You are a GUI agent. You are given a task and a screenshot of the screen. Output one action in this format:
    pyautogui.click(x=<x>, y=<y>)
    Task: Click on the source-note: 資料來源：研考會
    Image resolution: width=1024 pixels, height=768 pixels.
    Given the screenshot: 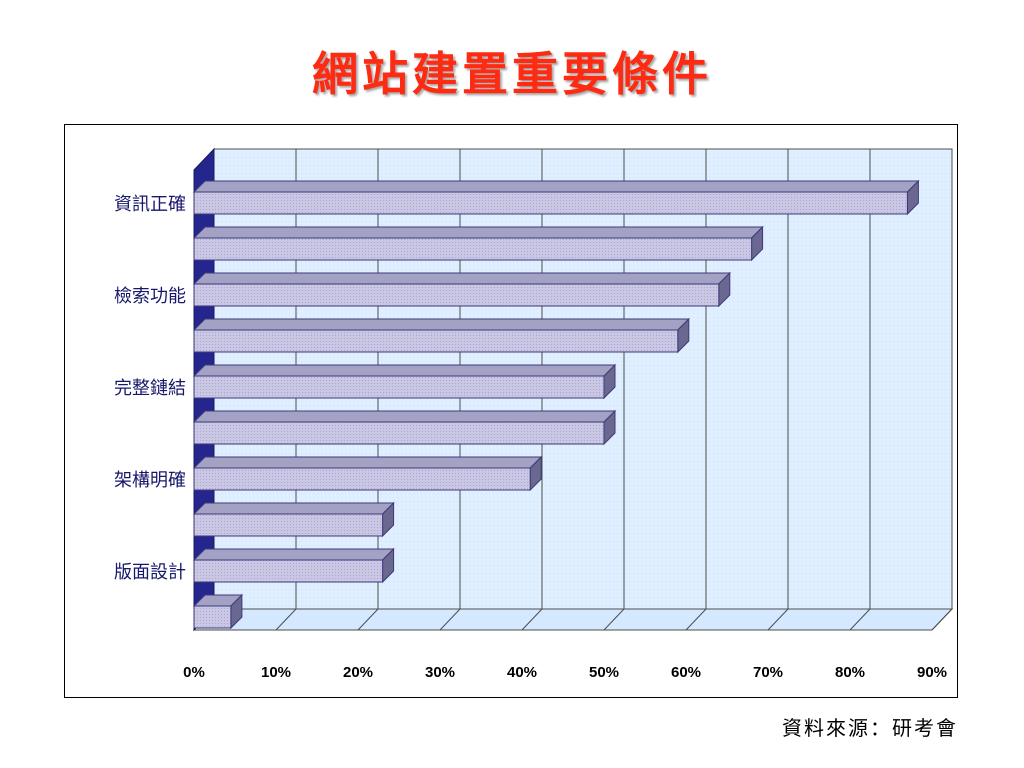 What is the action you would take?
    pyautogui.click(x=870, y=728)
    